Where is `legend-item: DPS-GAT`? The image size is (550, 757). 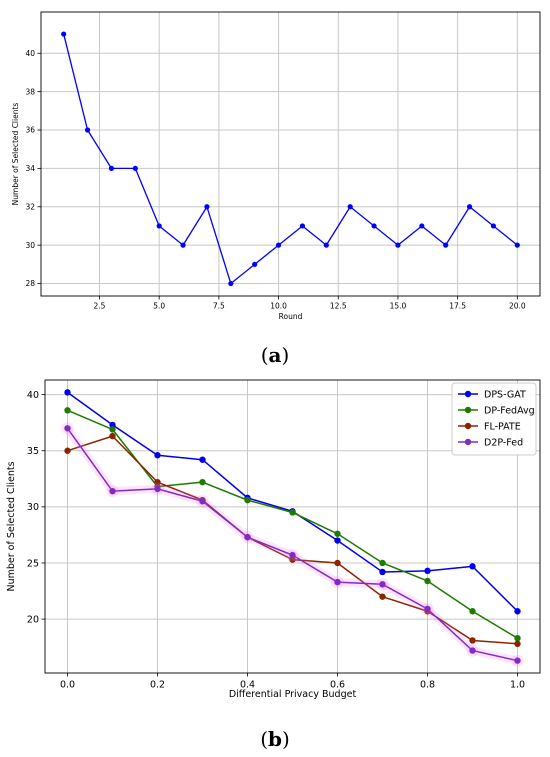 legend-item: DPS-GAT is located at coordinates (492, 395).